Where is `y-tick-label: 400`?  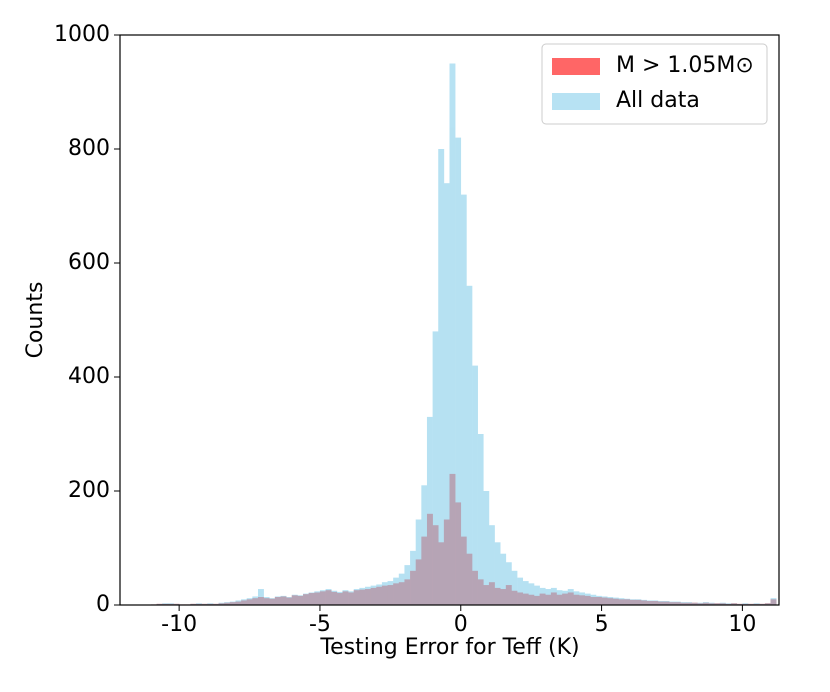 y-tick-label: 400 is located at coordinates (89, 376).